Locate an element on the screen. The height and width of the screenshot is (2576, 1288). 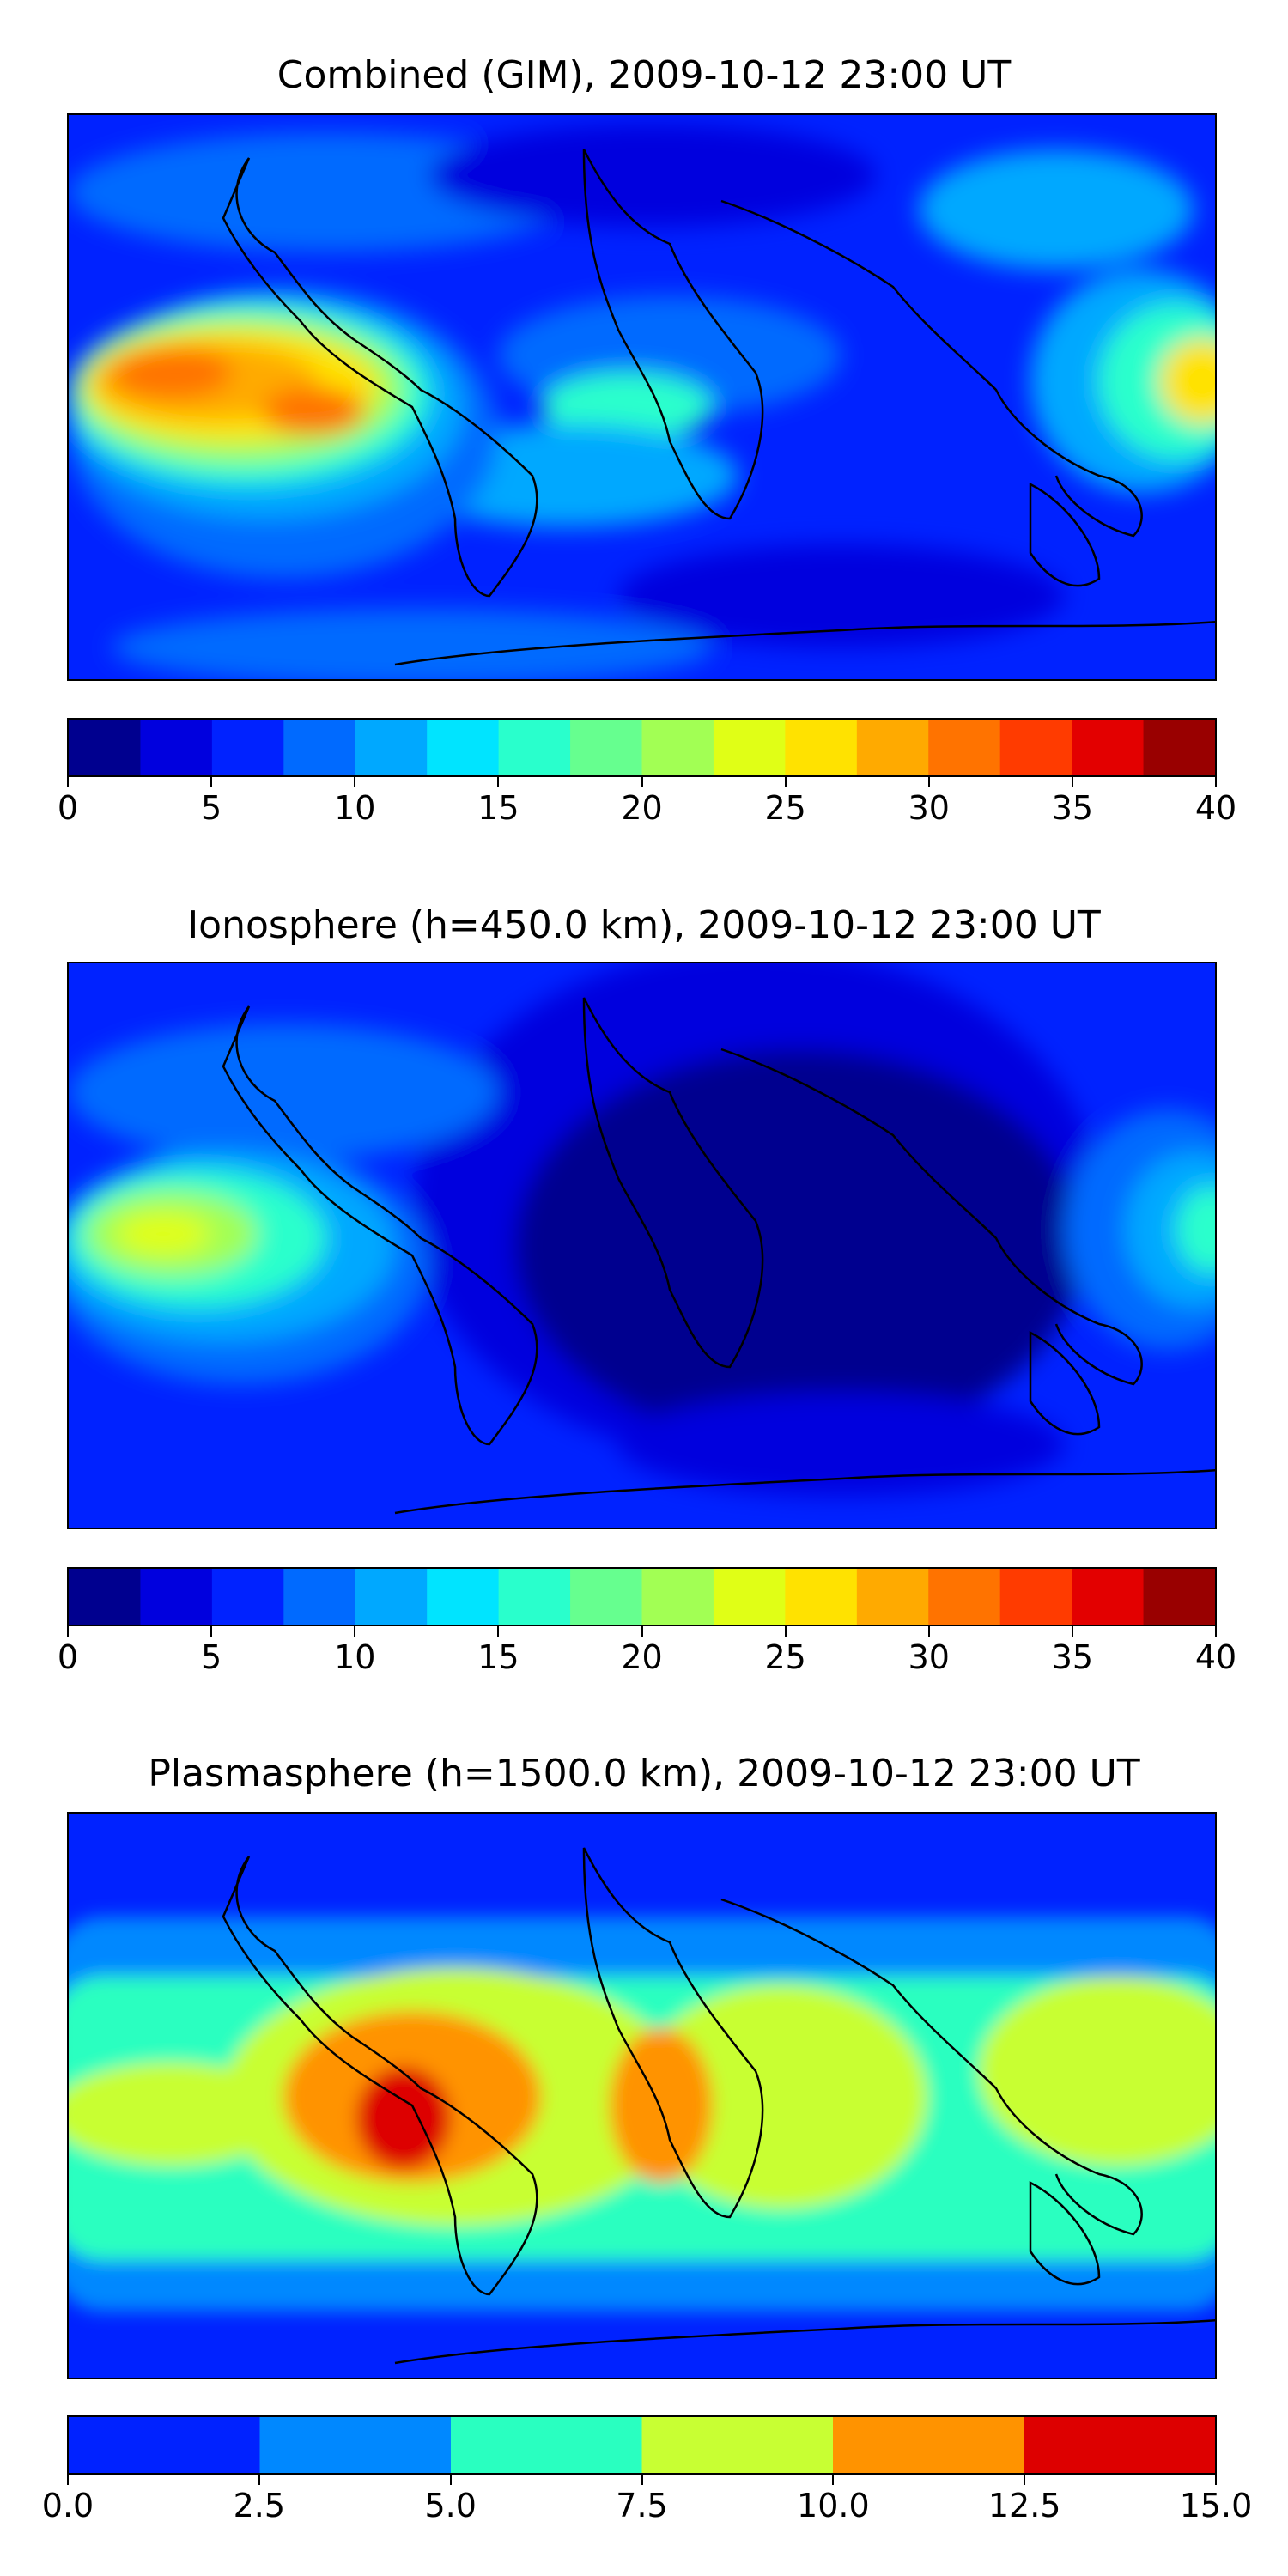
panel-1-colorbar is located at coordinates (642, 748).